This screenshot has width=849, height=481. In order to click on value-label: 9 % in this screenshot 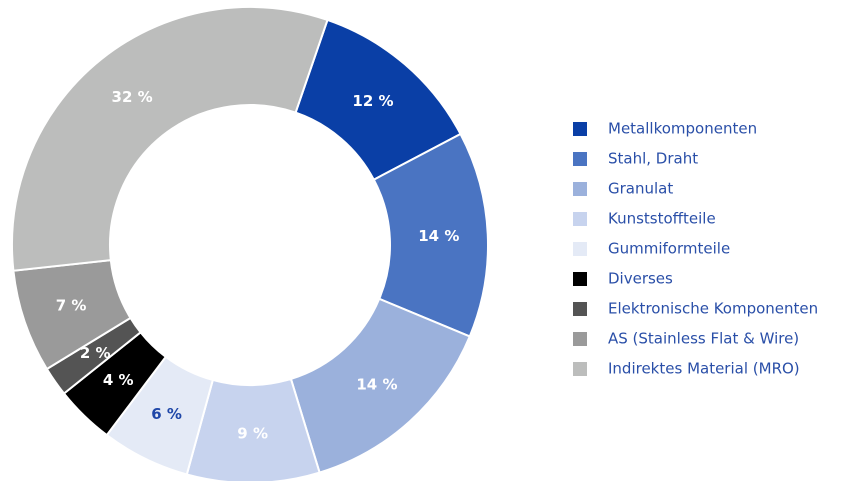, I will do `click(252, 433)`.